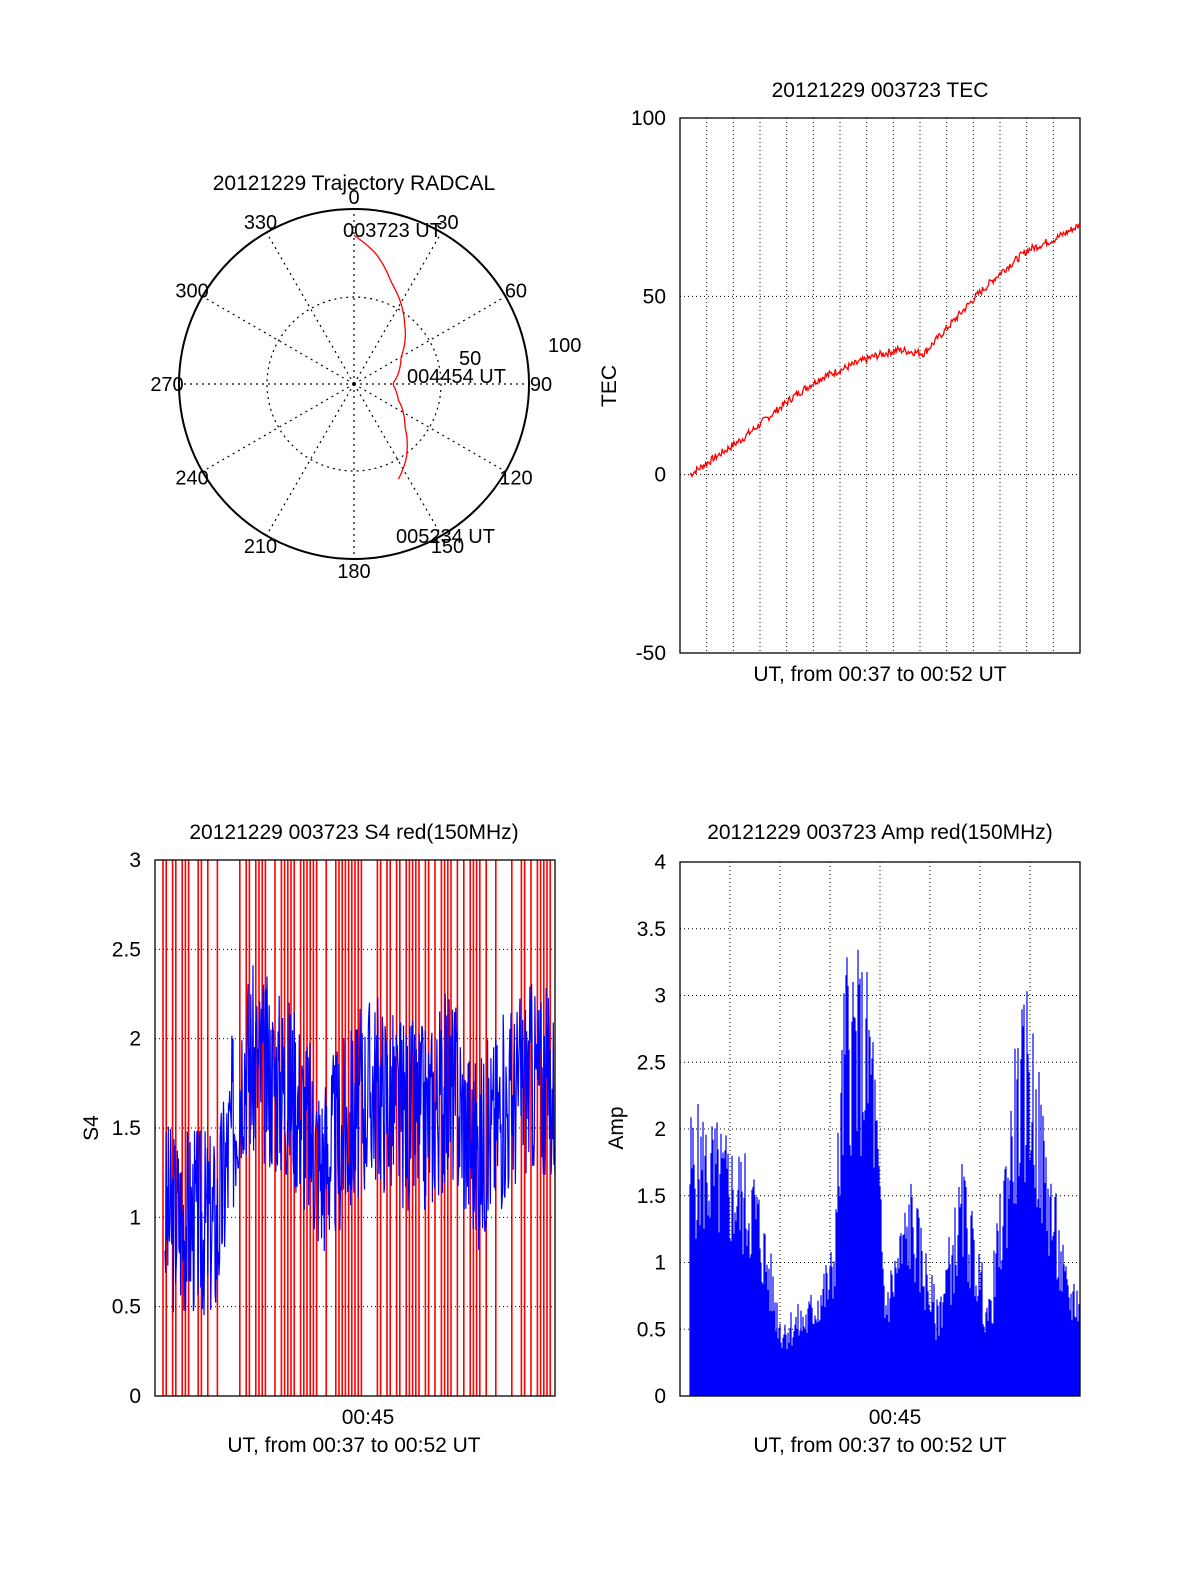 The height and width of the screenshot is (1575, 1200). Describe the element at coordinates (135, 1217) in the screenshot. I see `s4-y-tick-1: 1` at that location.